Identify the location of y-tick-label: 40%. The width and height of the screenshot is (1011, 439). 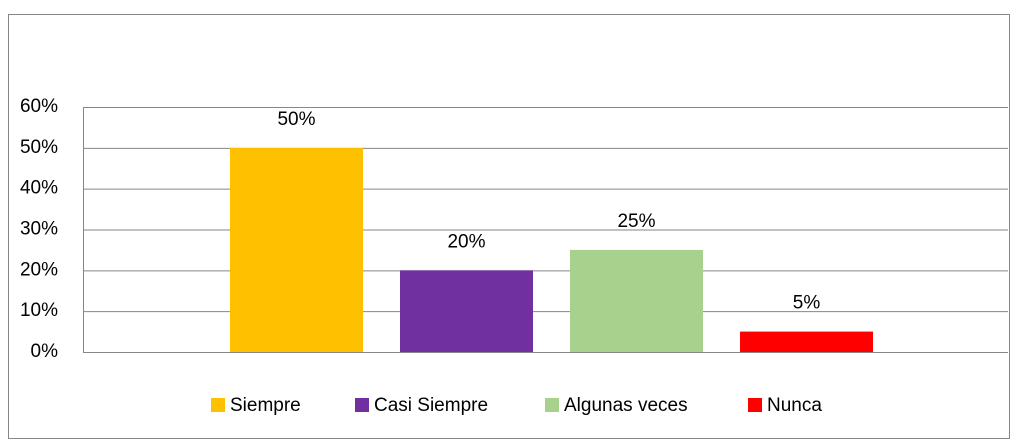
(39, 188).